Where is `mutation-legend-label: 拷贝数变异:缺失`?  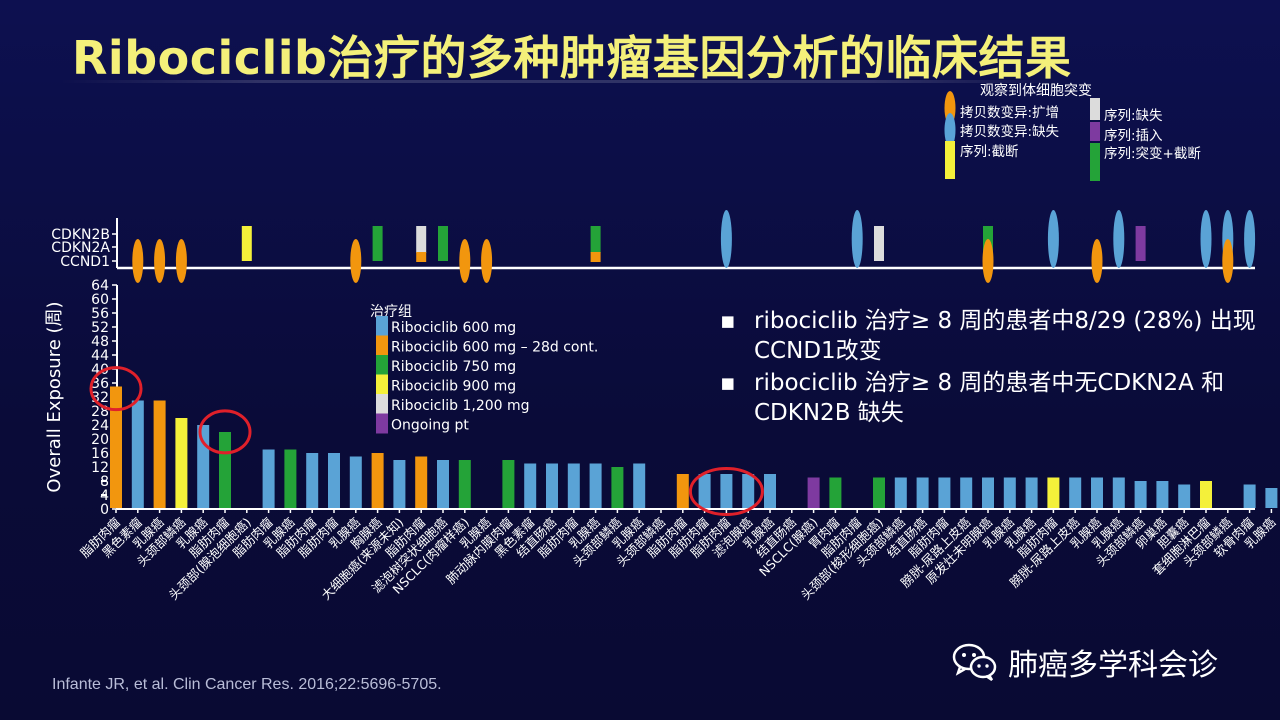 mutation-legend-label: 拷贝数变异:缺失 is located at coordinates (1010, 132).